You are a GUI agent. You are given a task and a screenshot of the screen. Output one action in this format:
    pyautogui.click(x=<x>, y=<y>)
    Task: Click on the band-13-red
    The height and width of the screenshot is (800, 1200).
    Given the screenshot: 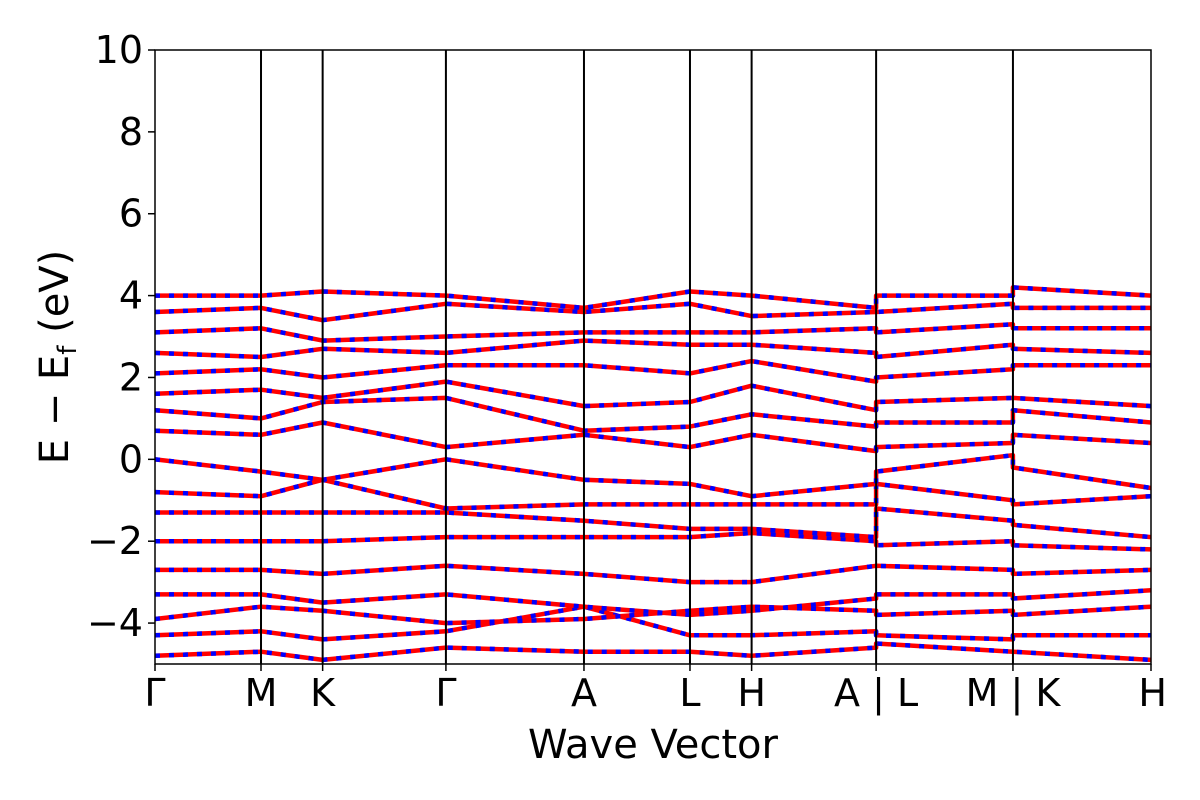 What is the action you would take?
    pyautogui.click(x=653, y=349)
    